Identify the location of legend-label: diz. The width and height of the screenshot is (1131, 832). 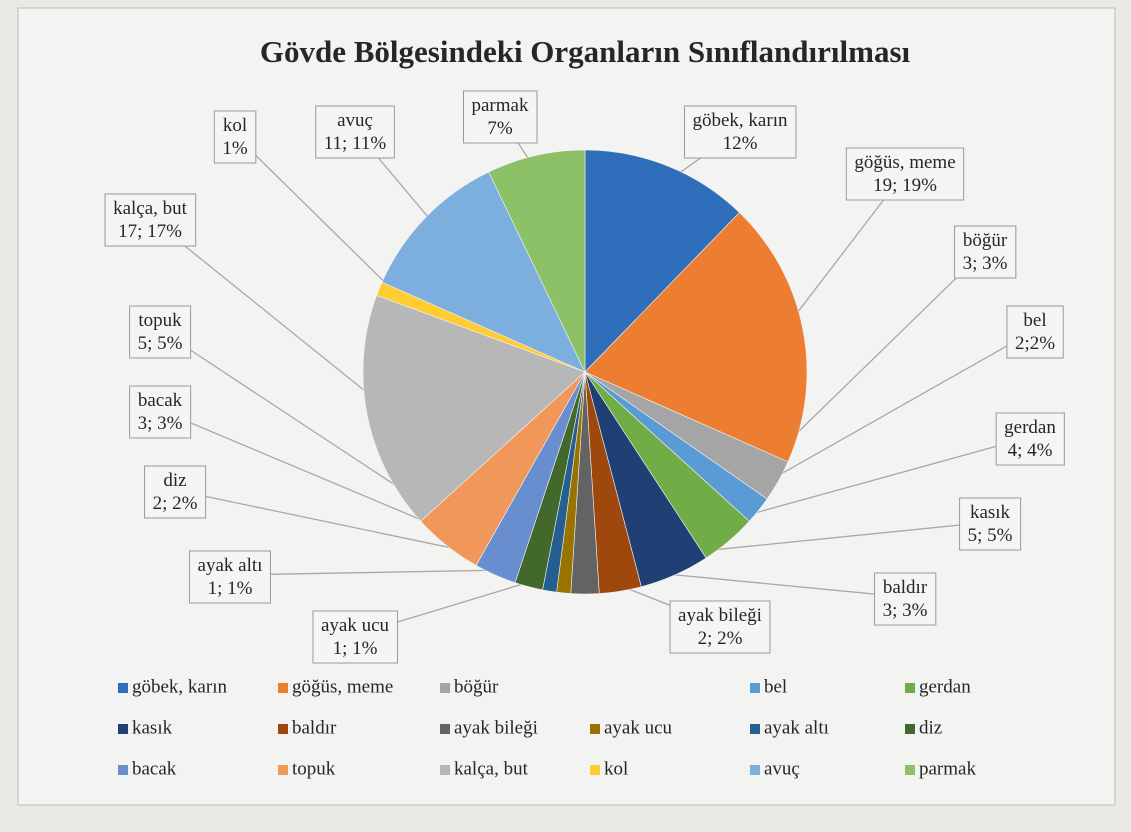
(930, 727).